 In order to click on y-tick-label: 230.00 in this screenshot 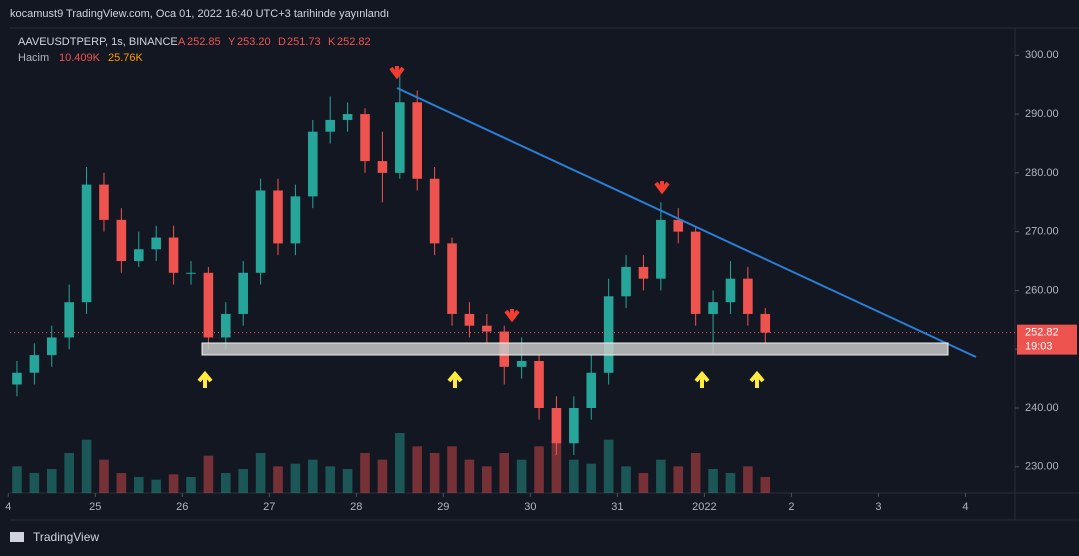, I will do `click(1042, 467)`.